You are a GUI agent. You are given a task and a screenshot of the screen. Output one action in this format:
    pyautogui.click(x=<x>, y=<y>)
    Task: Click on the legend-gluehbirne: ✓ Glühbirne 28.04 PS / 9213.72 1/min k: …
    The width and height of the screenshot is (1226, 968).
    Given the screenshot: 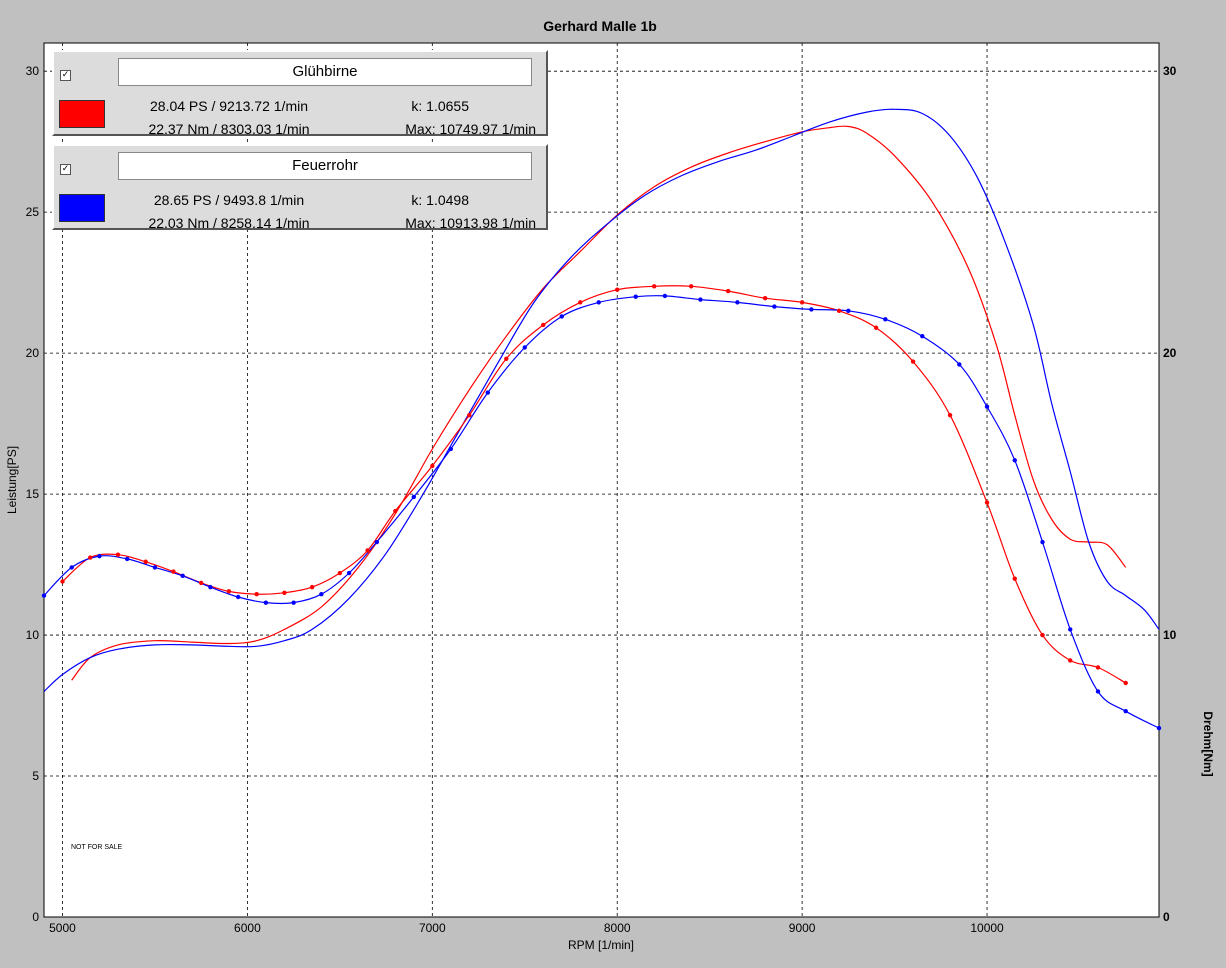 What is the action you would take?
    pyautogui.click(x=300, y=93)
    